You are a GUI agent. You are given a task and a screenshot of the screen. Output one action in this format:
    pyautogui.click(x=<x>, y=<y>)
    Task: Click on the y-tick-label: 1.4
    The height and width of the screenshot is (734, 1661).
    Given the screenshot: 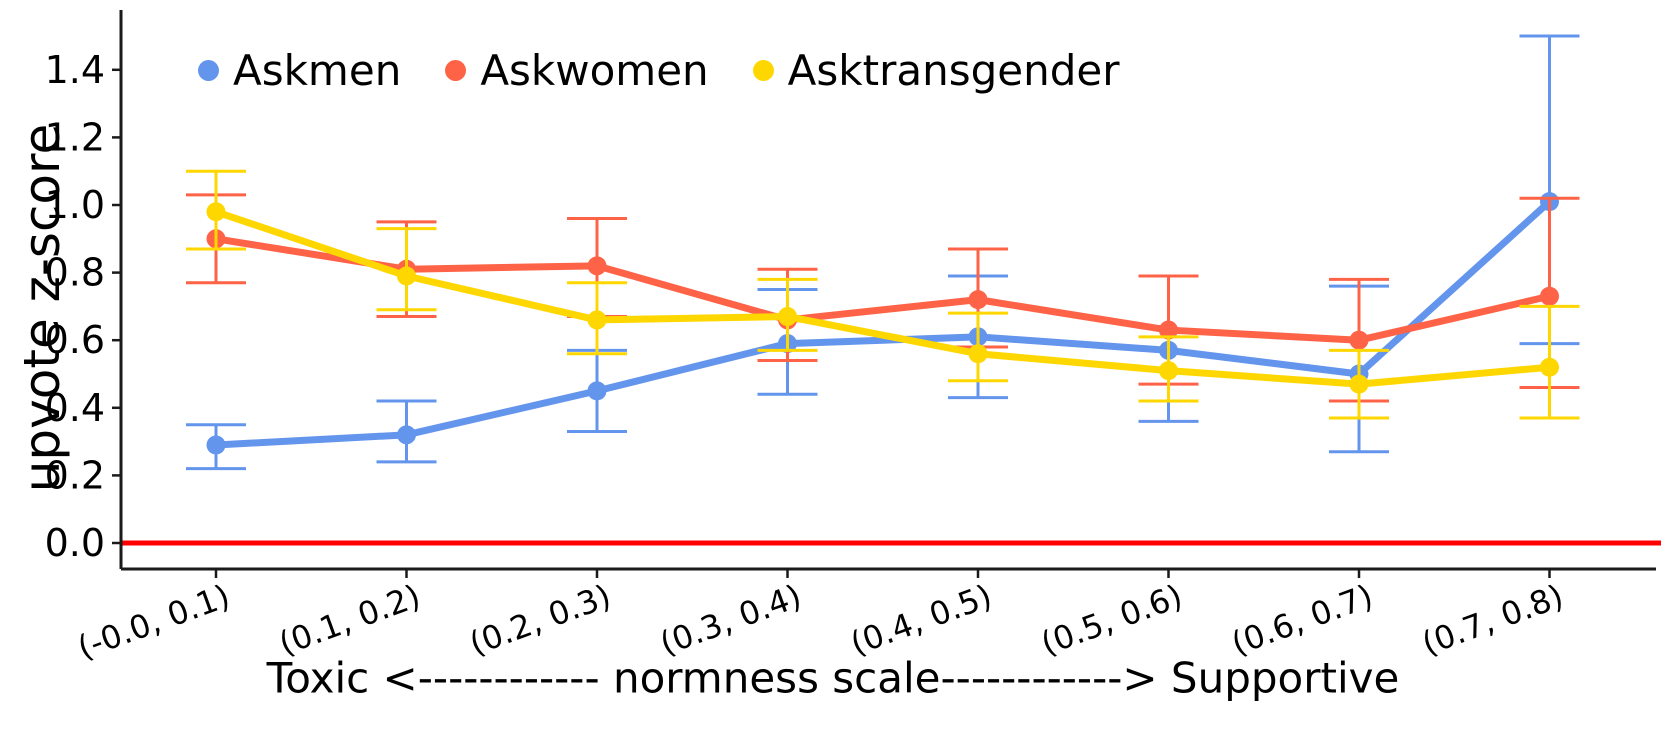 What is the action you would take?
    pyautogui.click(x=75, y=70)
    